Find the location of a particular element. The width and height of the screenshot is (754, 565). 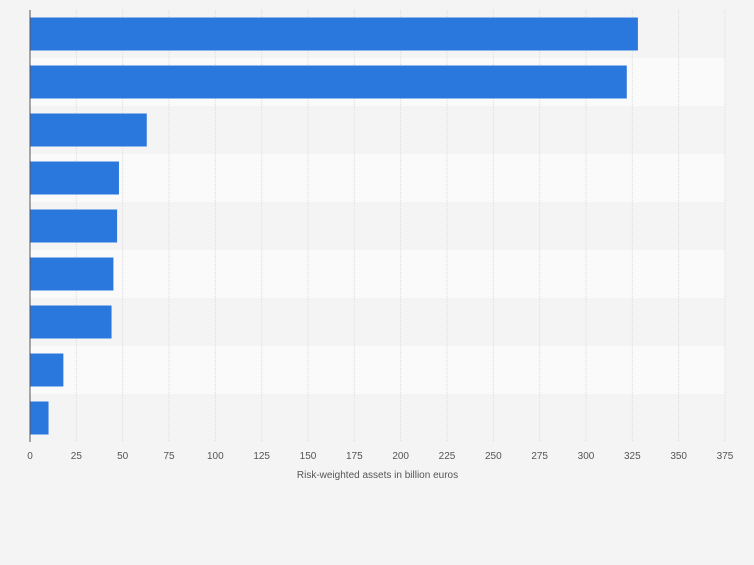

x-tick-label: 300 is located at coordinates (586, 456).